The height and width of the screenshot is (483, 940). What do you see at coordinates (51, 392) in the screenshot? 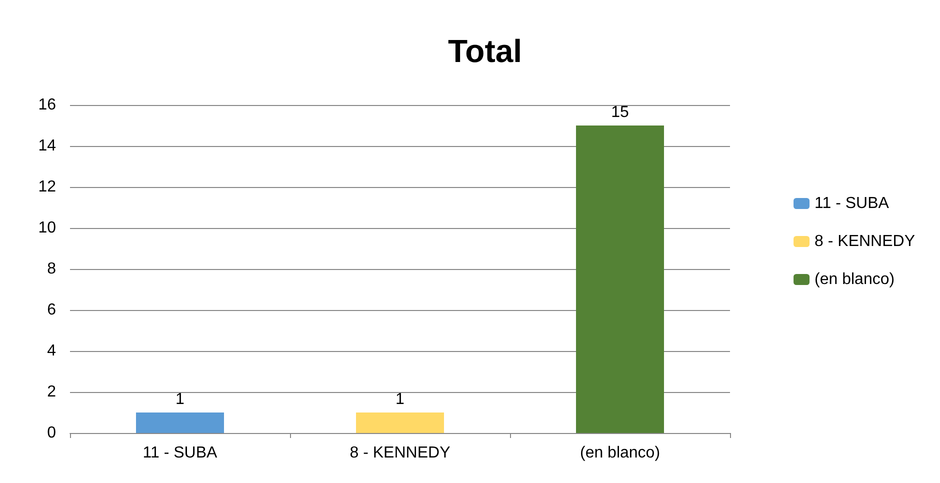
I see `y-tick-label: 2` at bounding box center [51, 392].